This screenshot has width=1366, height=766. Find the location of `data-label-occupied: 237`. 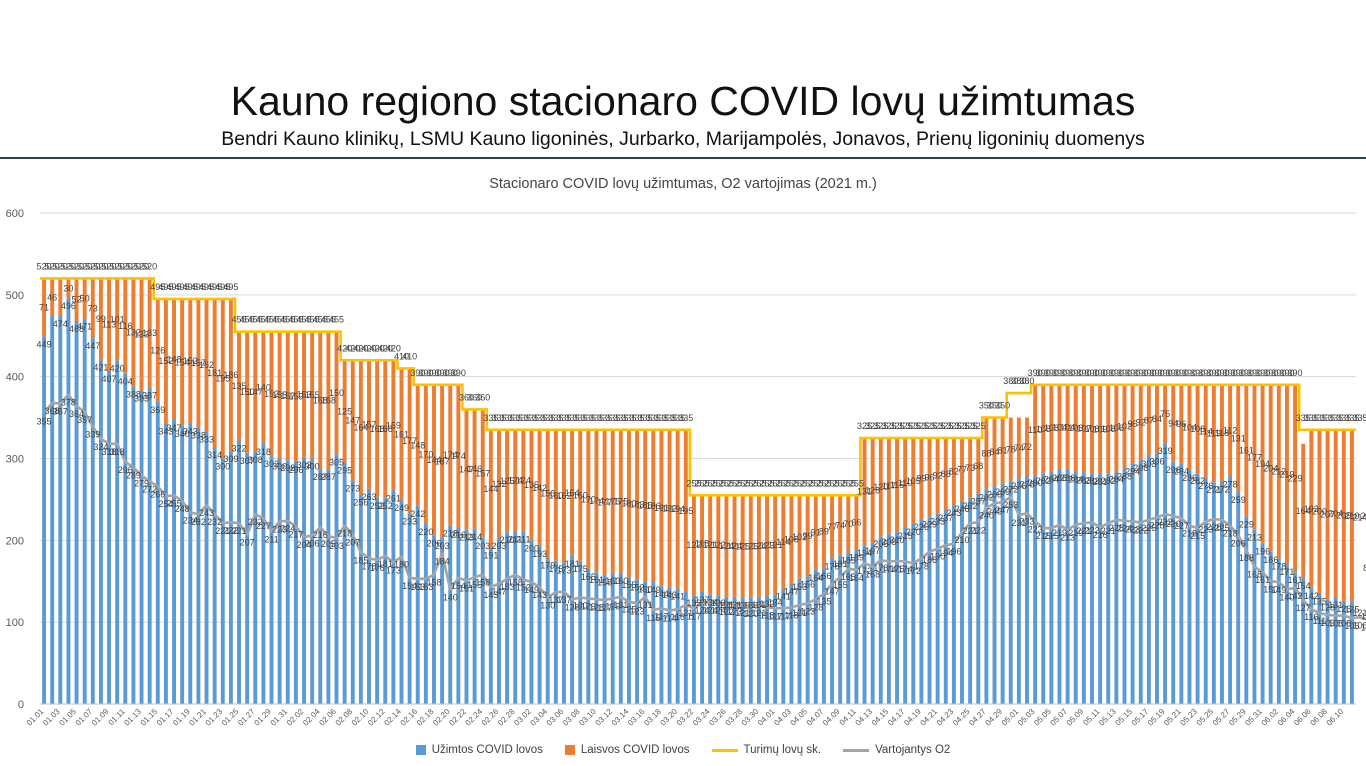

data-label-occupied: 237 is located at coordinates (945, 518).